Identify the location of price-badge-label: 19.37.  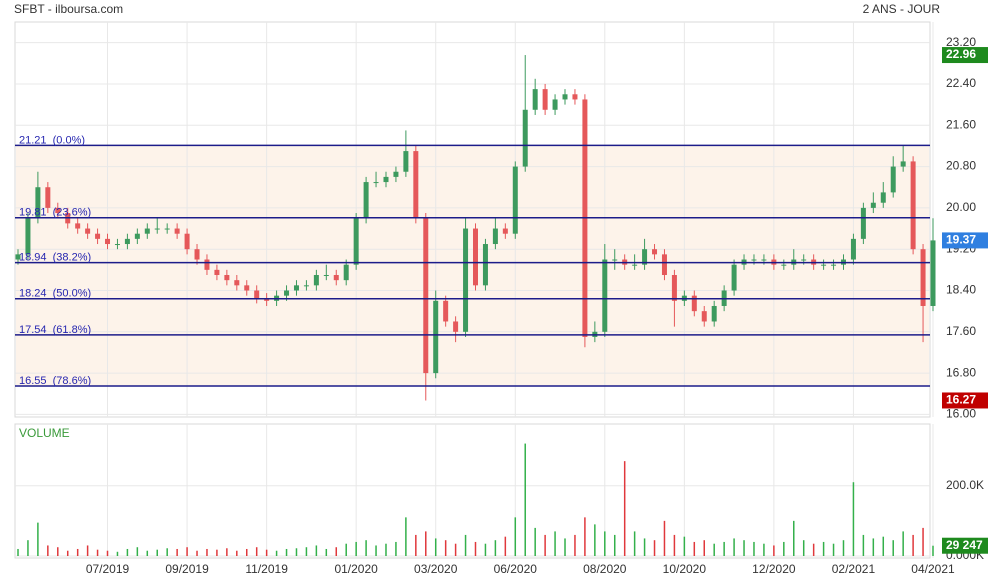
(961, 240).